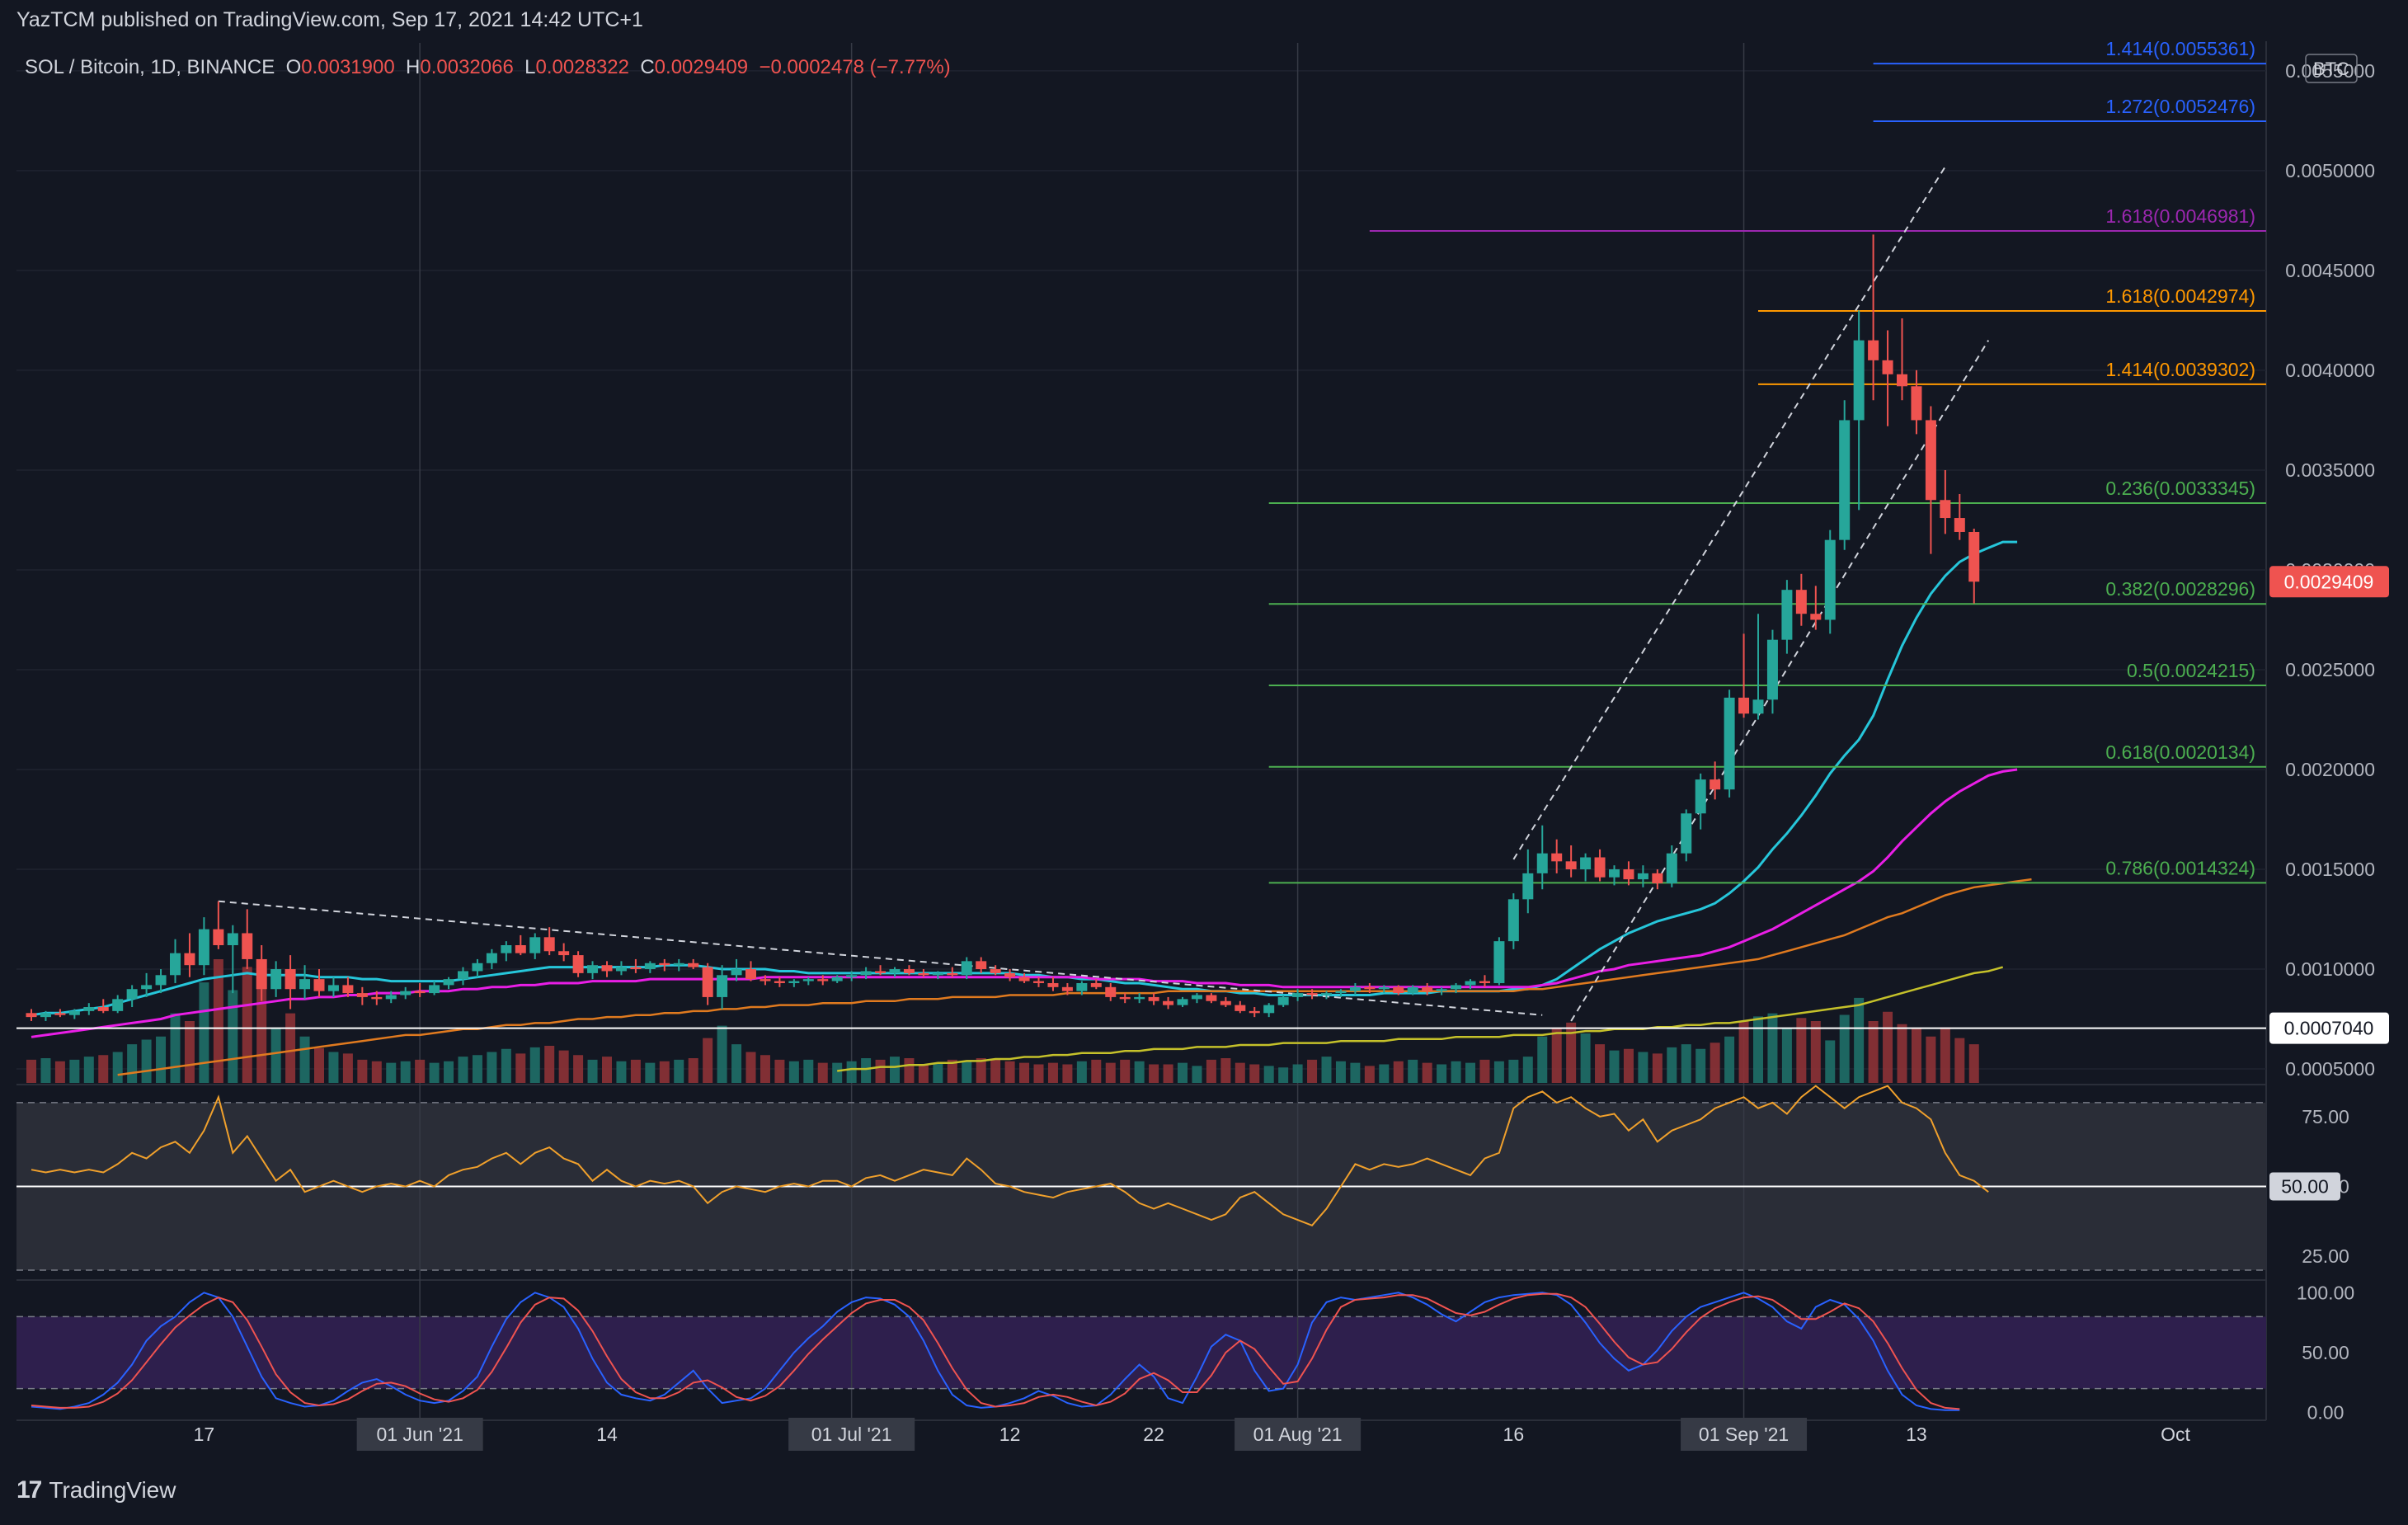  I want to click on tradingview-brand: 17 TradingView, so click(96, 1490).